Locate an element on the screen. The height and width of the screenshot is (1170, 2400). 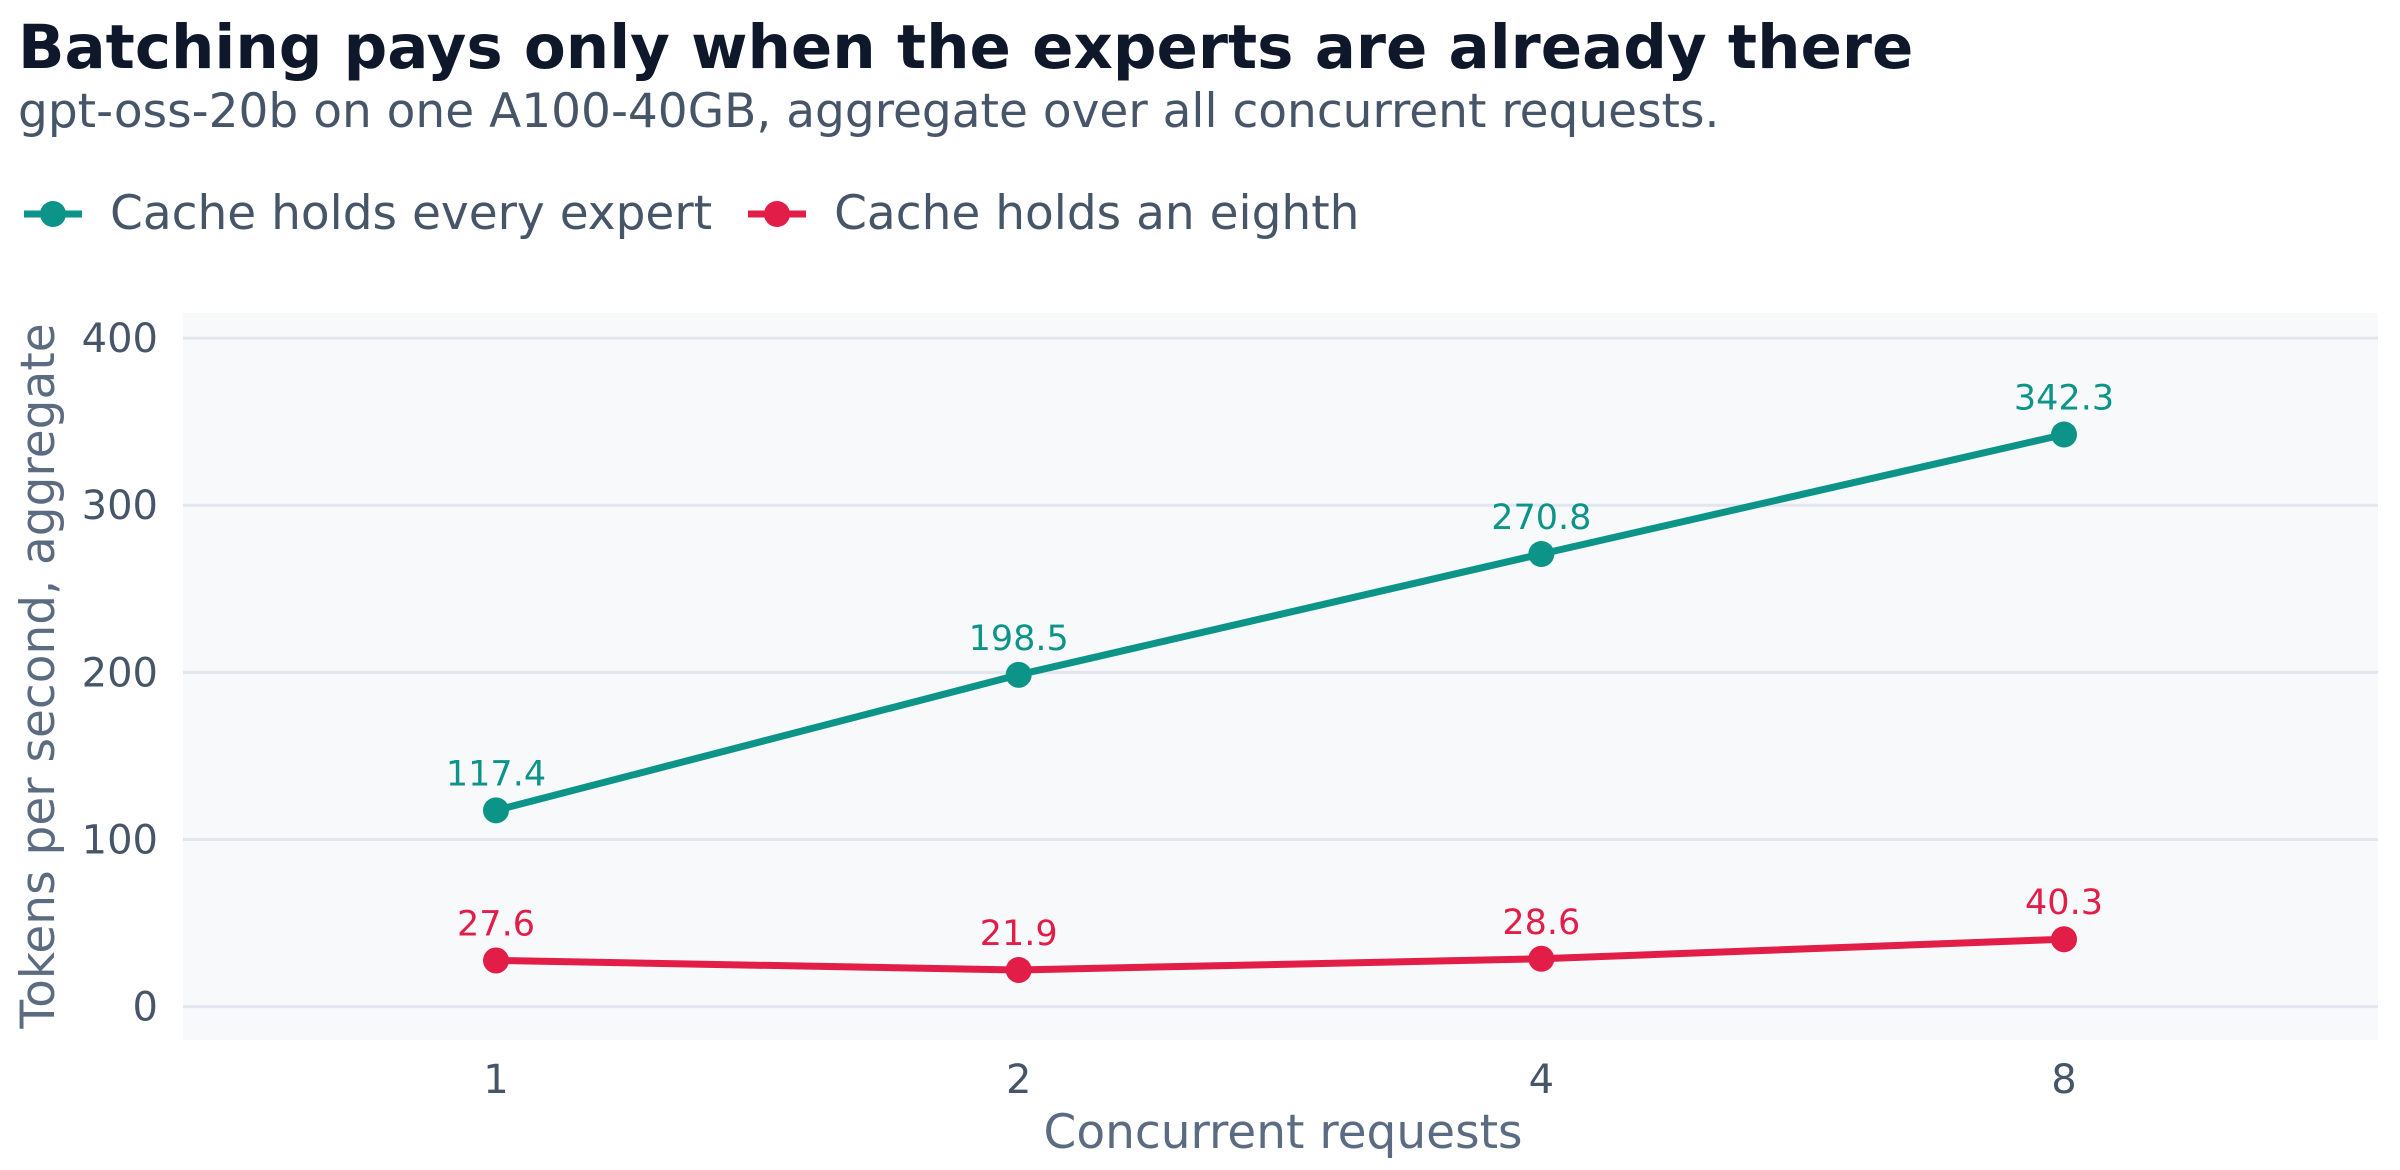
legend-label-series-2: Cache holds an eighth is located at coordinates (1097, 213).